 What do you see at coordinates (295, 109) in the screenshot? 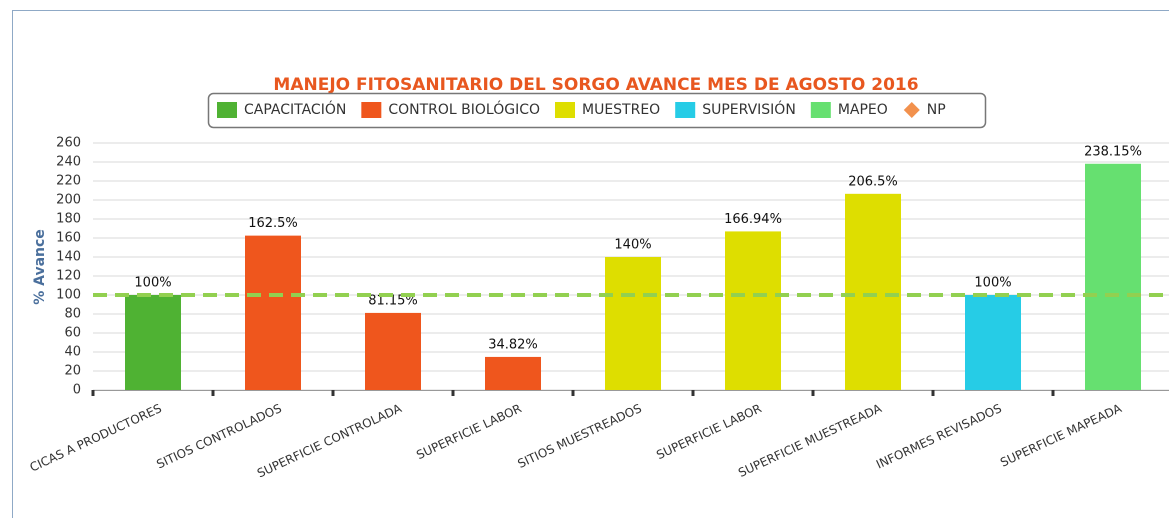
I see `legend-label: CAPACITACIÓN` at bounding box center [295, 109].